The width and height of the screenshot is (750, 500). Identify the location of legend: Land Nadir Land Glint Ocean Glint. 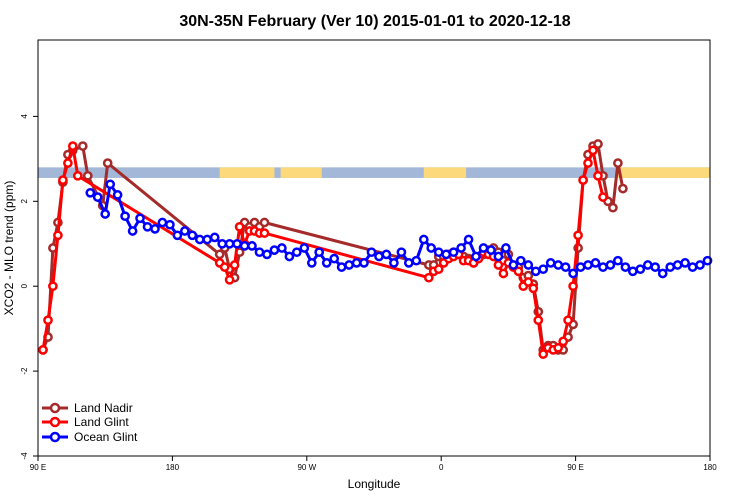
(90, 422).